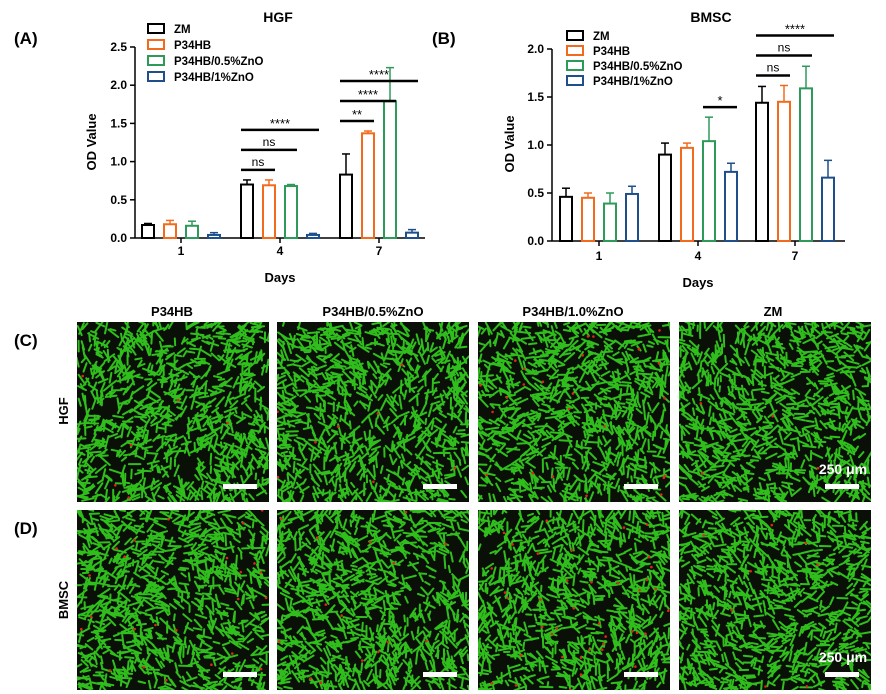  I want to click on bmsc-legend-label: ZM, so click(601, 37).